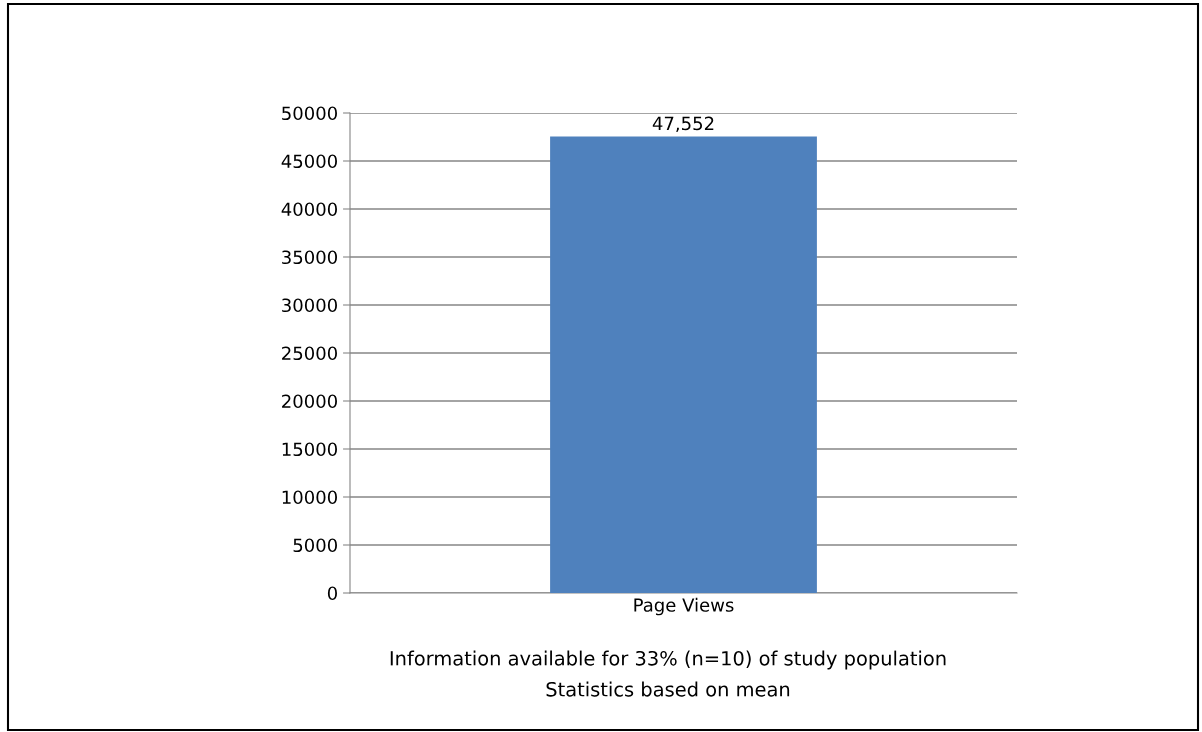 The height and width of the screenshot is (732, 1202). What do you see at coordinates (309, 449) in the screenshot?
I see `y-tick-label: 15000` at bounding box center [309, 449].